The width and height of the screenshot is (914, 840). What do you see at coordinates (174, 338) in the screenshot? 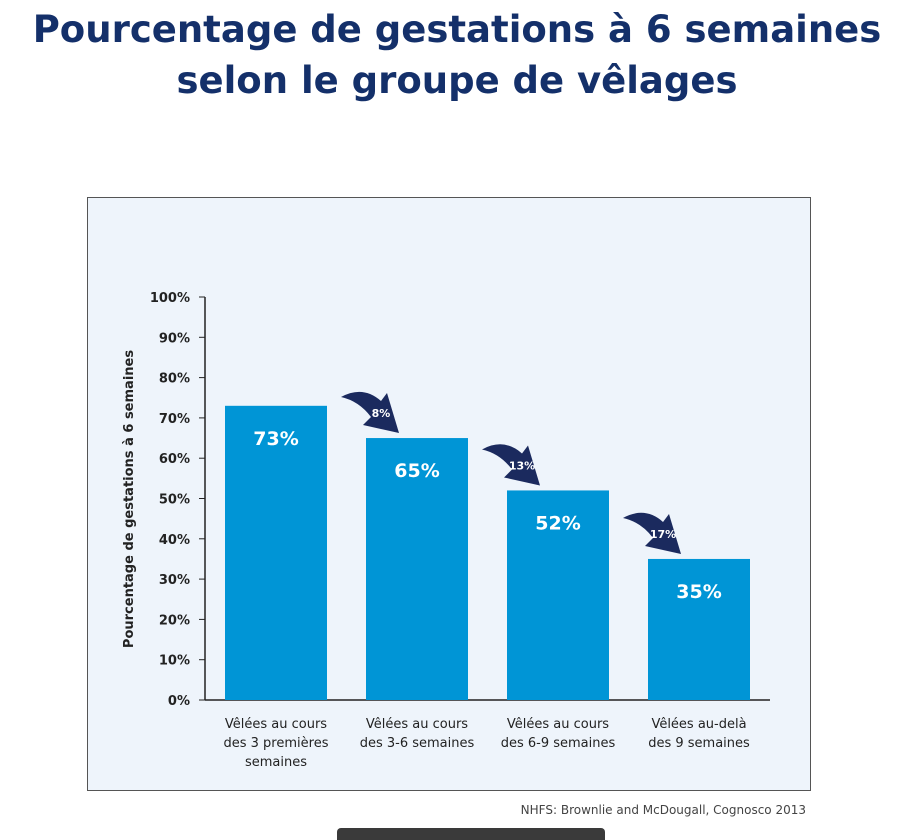
I see `y-tick-label: 90%` at bounding box center [174, 338].